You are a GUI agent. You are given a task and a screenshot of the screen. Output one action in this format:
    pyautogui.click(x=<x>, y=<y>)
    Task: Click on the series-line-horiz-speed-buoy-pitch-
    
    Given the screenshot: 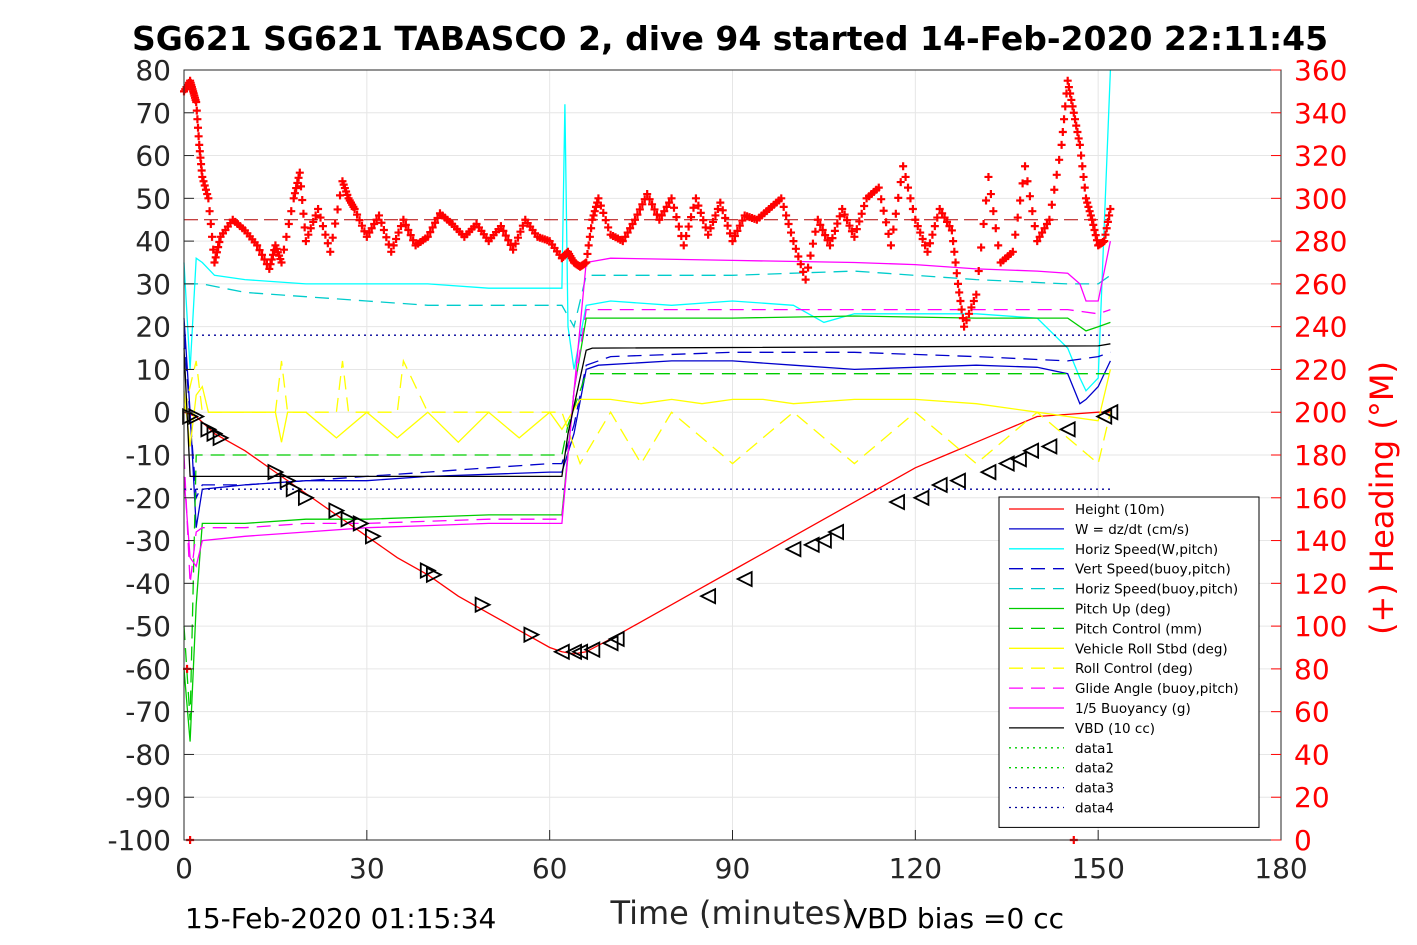 What is the action you would take?
    pyautogui.click(x=647, y=299)
    